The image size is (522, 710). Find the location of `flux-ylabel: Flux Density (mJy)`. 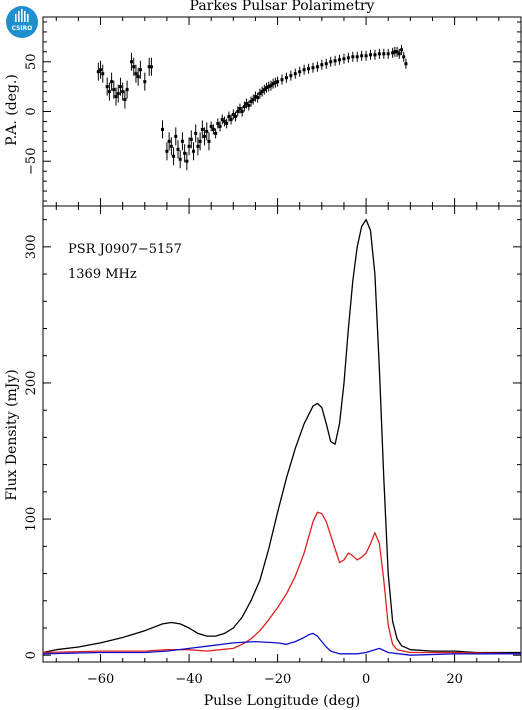

flux-ylabel: Flux Density (mJy) is located at coordinates (12, 434).